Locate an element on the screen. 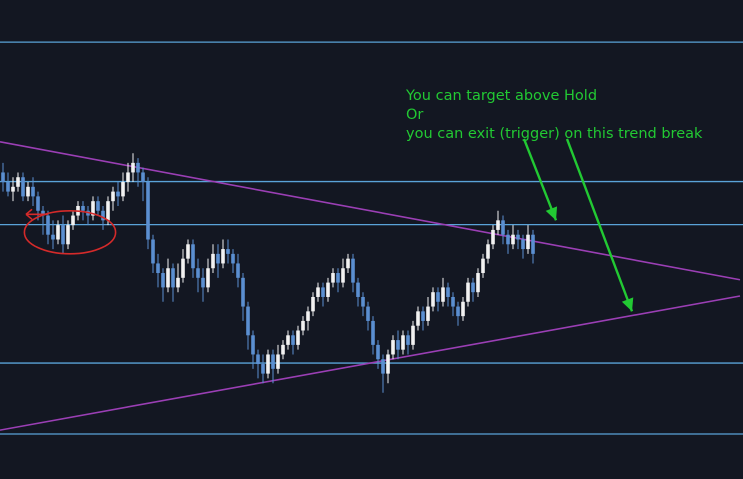 The height and width of the screenshot is (479, 743). circle-marker is located at coordinates (70, 232).